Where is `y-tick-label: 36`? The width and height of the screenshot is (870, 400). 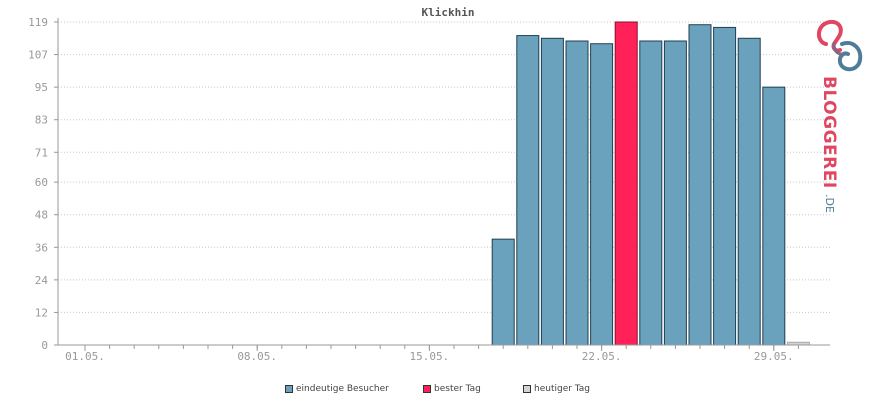
y-tick-label: 36 is located at coordinates (41, 247).